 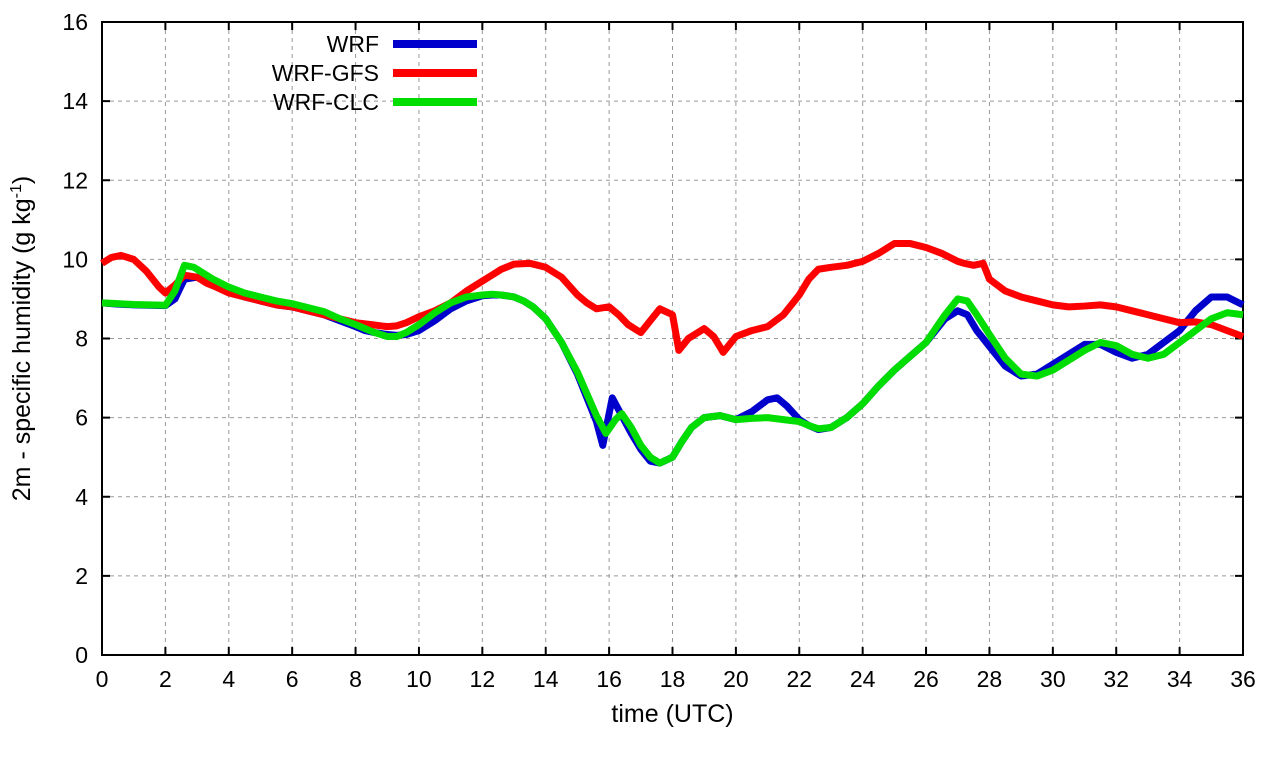 What do you see at coordinates (81, 418) in the screenshot?
I see `y-tick-label: 6` at bounding box center [81, 418].